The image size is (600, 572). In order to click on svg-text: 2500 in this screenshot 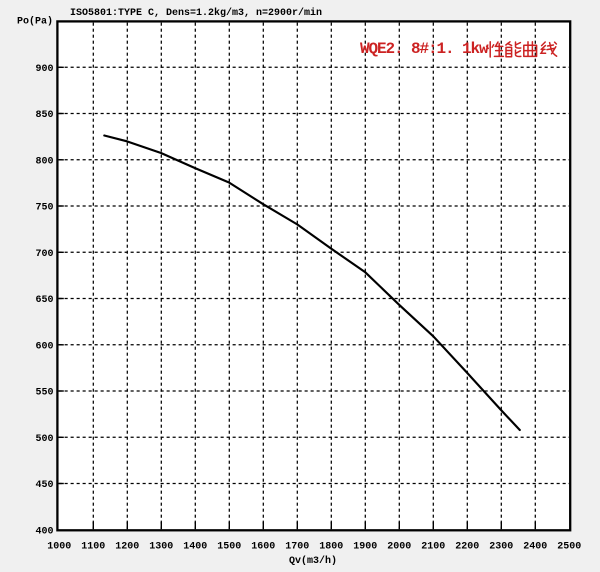, I will do `click(569, 546)`.